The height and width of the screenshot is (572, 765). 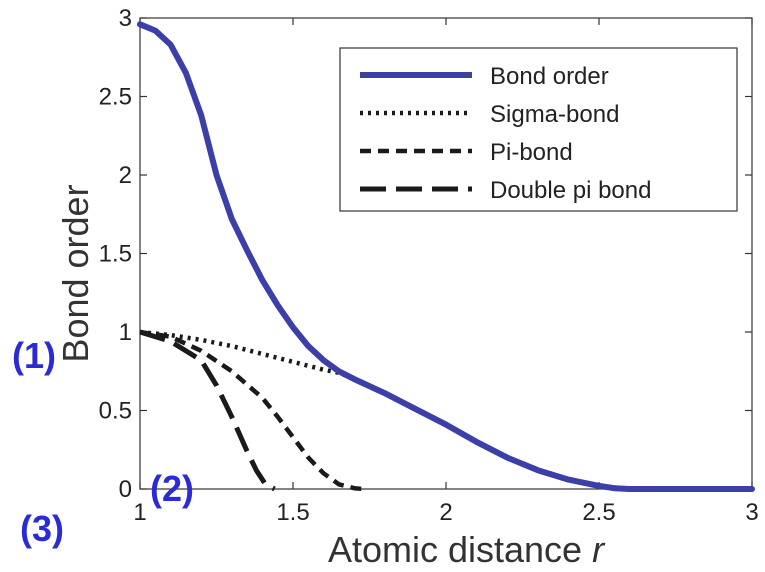 I want to click on y-tick-label: 3, so click(x=125, y=18).